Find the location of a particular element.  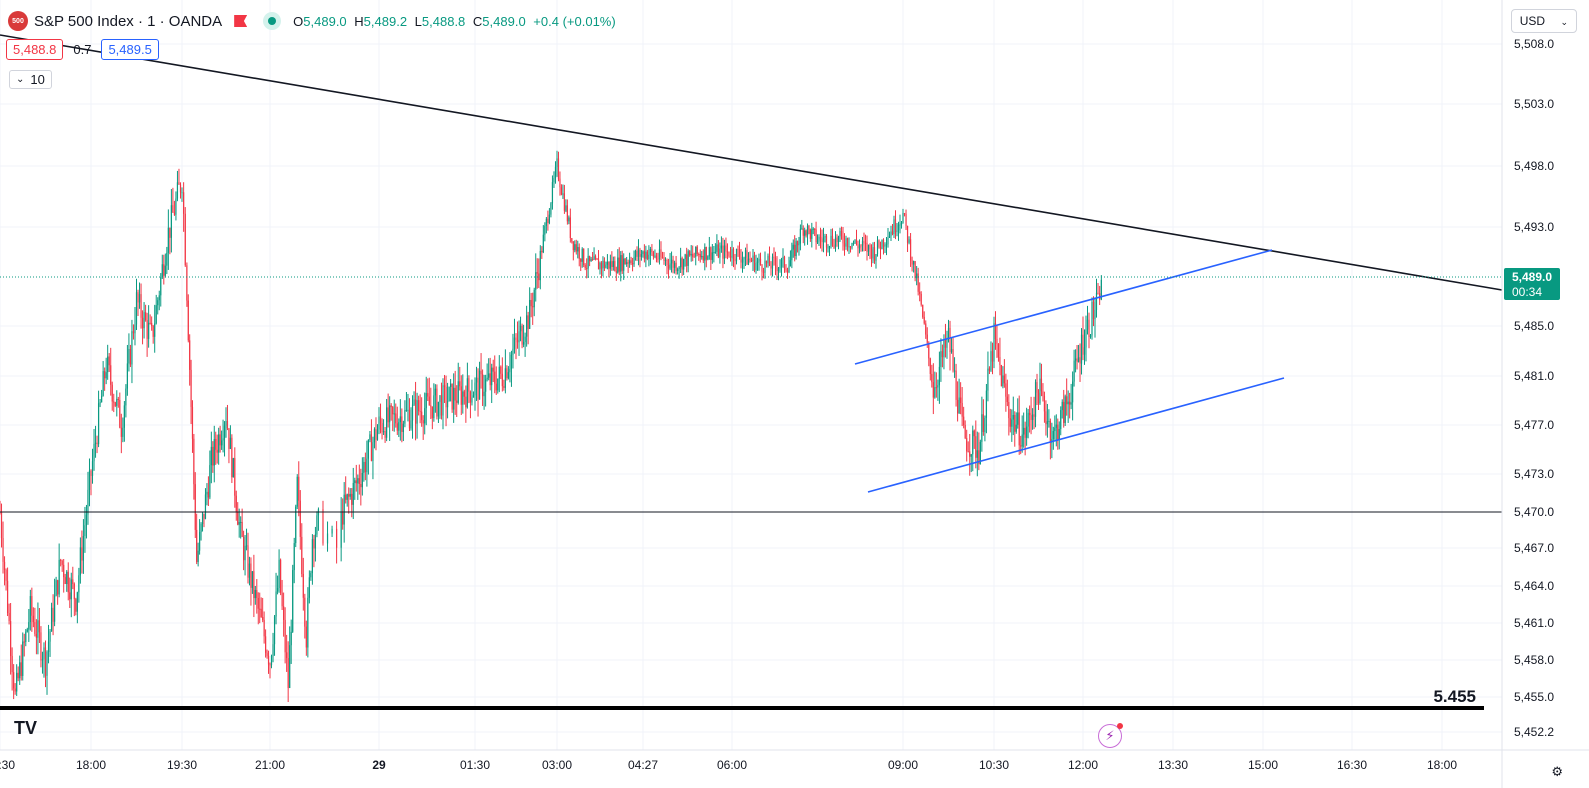

sell-button: 5,488.8 is located at coordinates (35, 49).